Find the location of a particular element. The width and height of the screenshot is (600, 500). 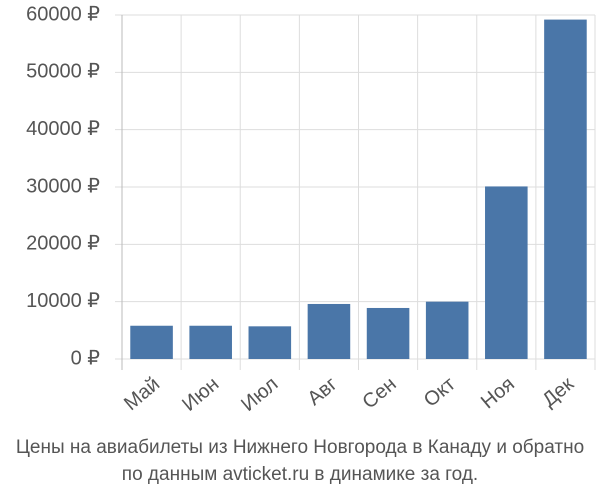

y-tick-label: 60000 ₽ is located at coordinates (63, 14).